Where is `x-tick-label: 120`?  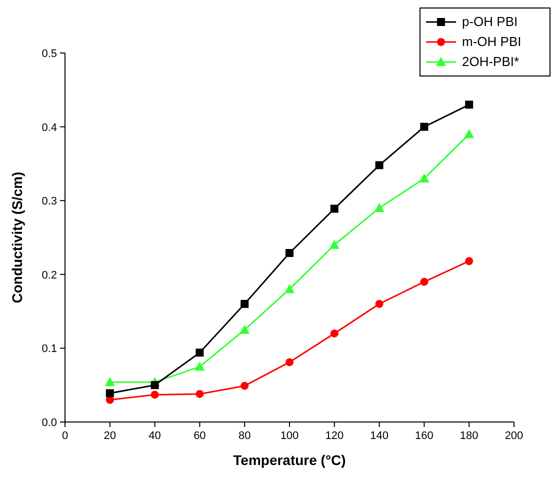
x-tick-label: 120 is located at coordinates (334, 436).